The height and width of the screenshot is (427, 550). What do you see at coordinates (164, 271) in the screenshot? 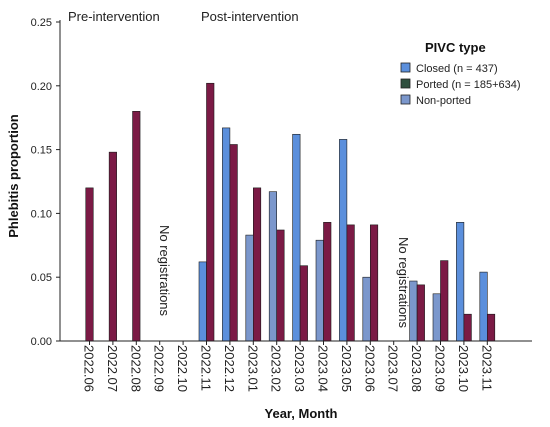
I see `no-registrations-label-1: No registrations` at bounding box center [164, 271].